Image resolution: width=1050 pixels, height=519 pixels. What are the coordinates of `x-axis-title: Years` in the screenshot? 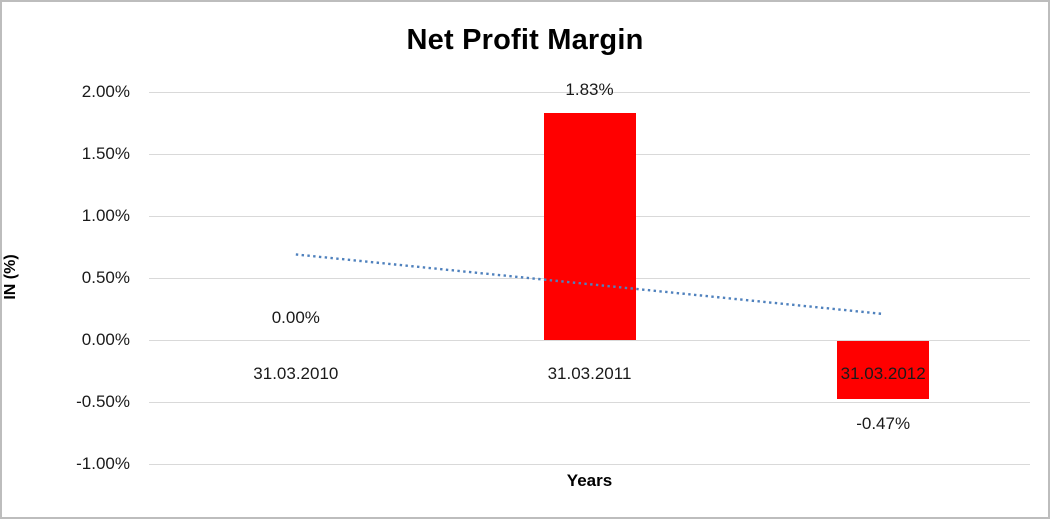 It's located at (589, 480).